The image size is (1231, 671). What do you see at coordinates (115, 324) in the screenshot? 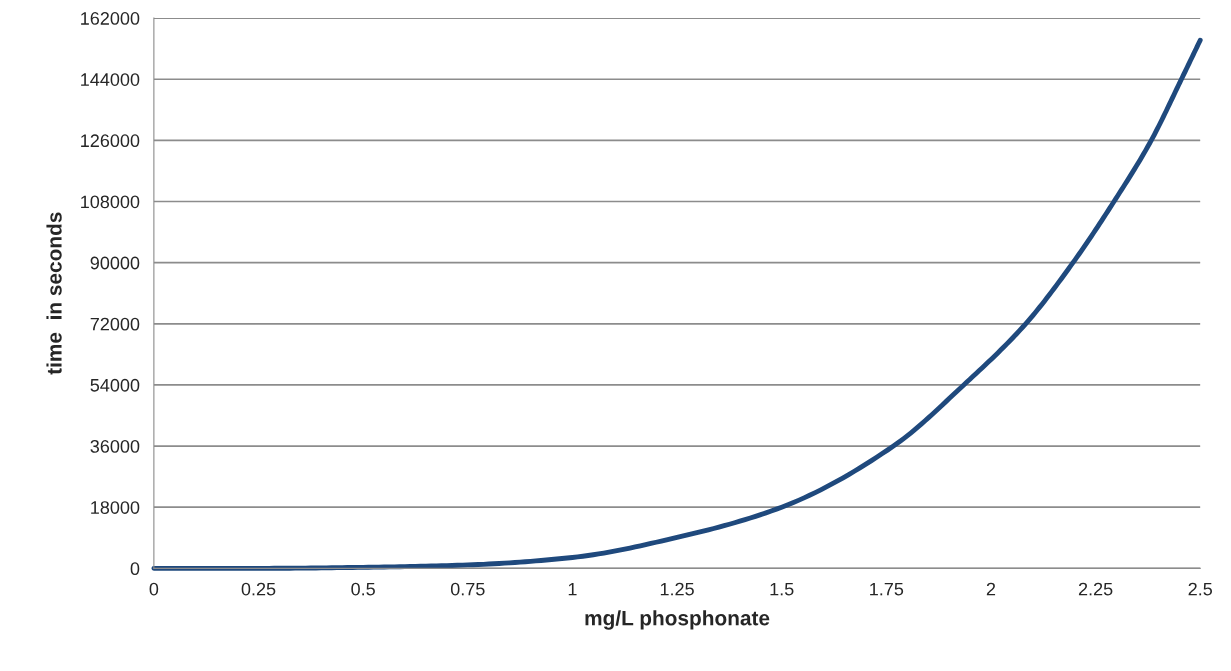
I see `y-tick-label: 72000` at bounding box center [115, 324].